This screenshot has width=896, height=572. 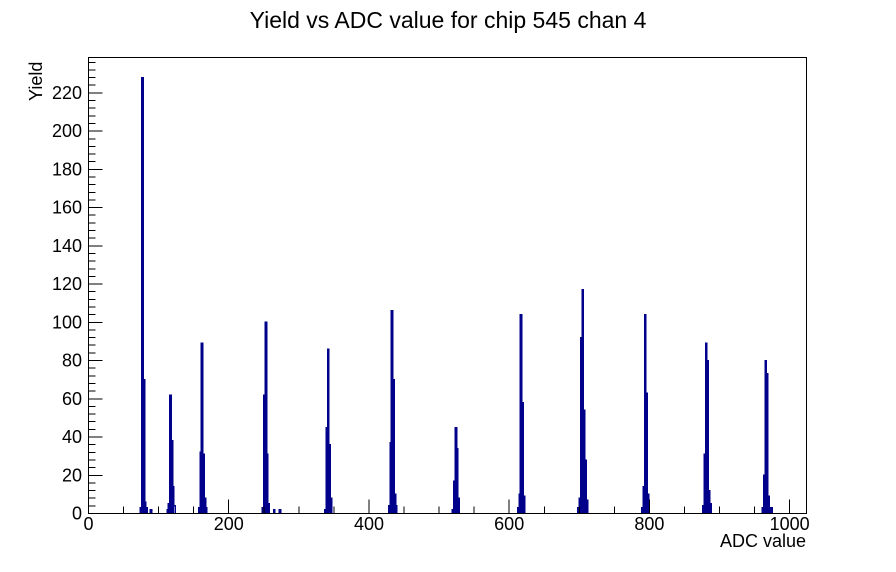 What do you see at coordinates (509, 524) in the screenshot?
I see `x-tick-label: 600` at bounding box center [509, 524].